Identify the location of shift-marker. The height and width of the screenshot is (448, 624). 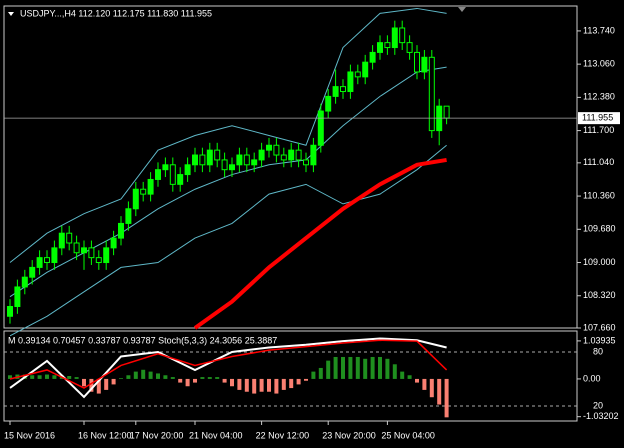
(462, 9).